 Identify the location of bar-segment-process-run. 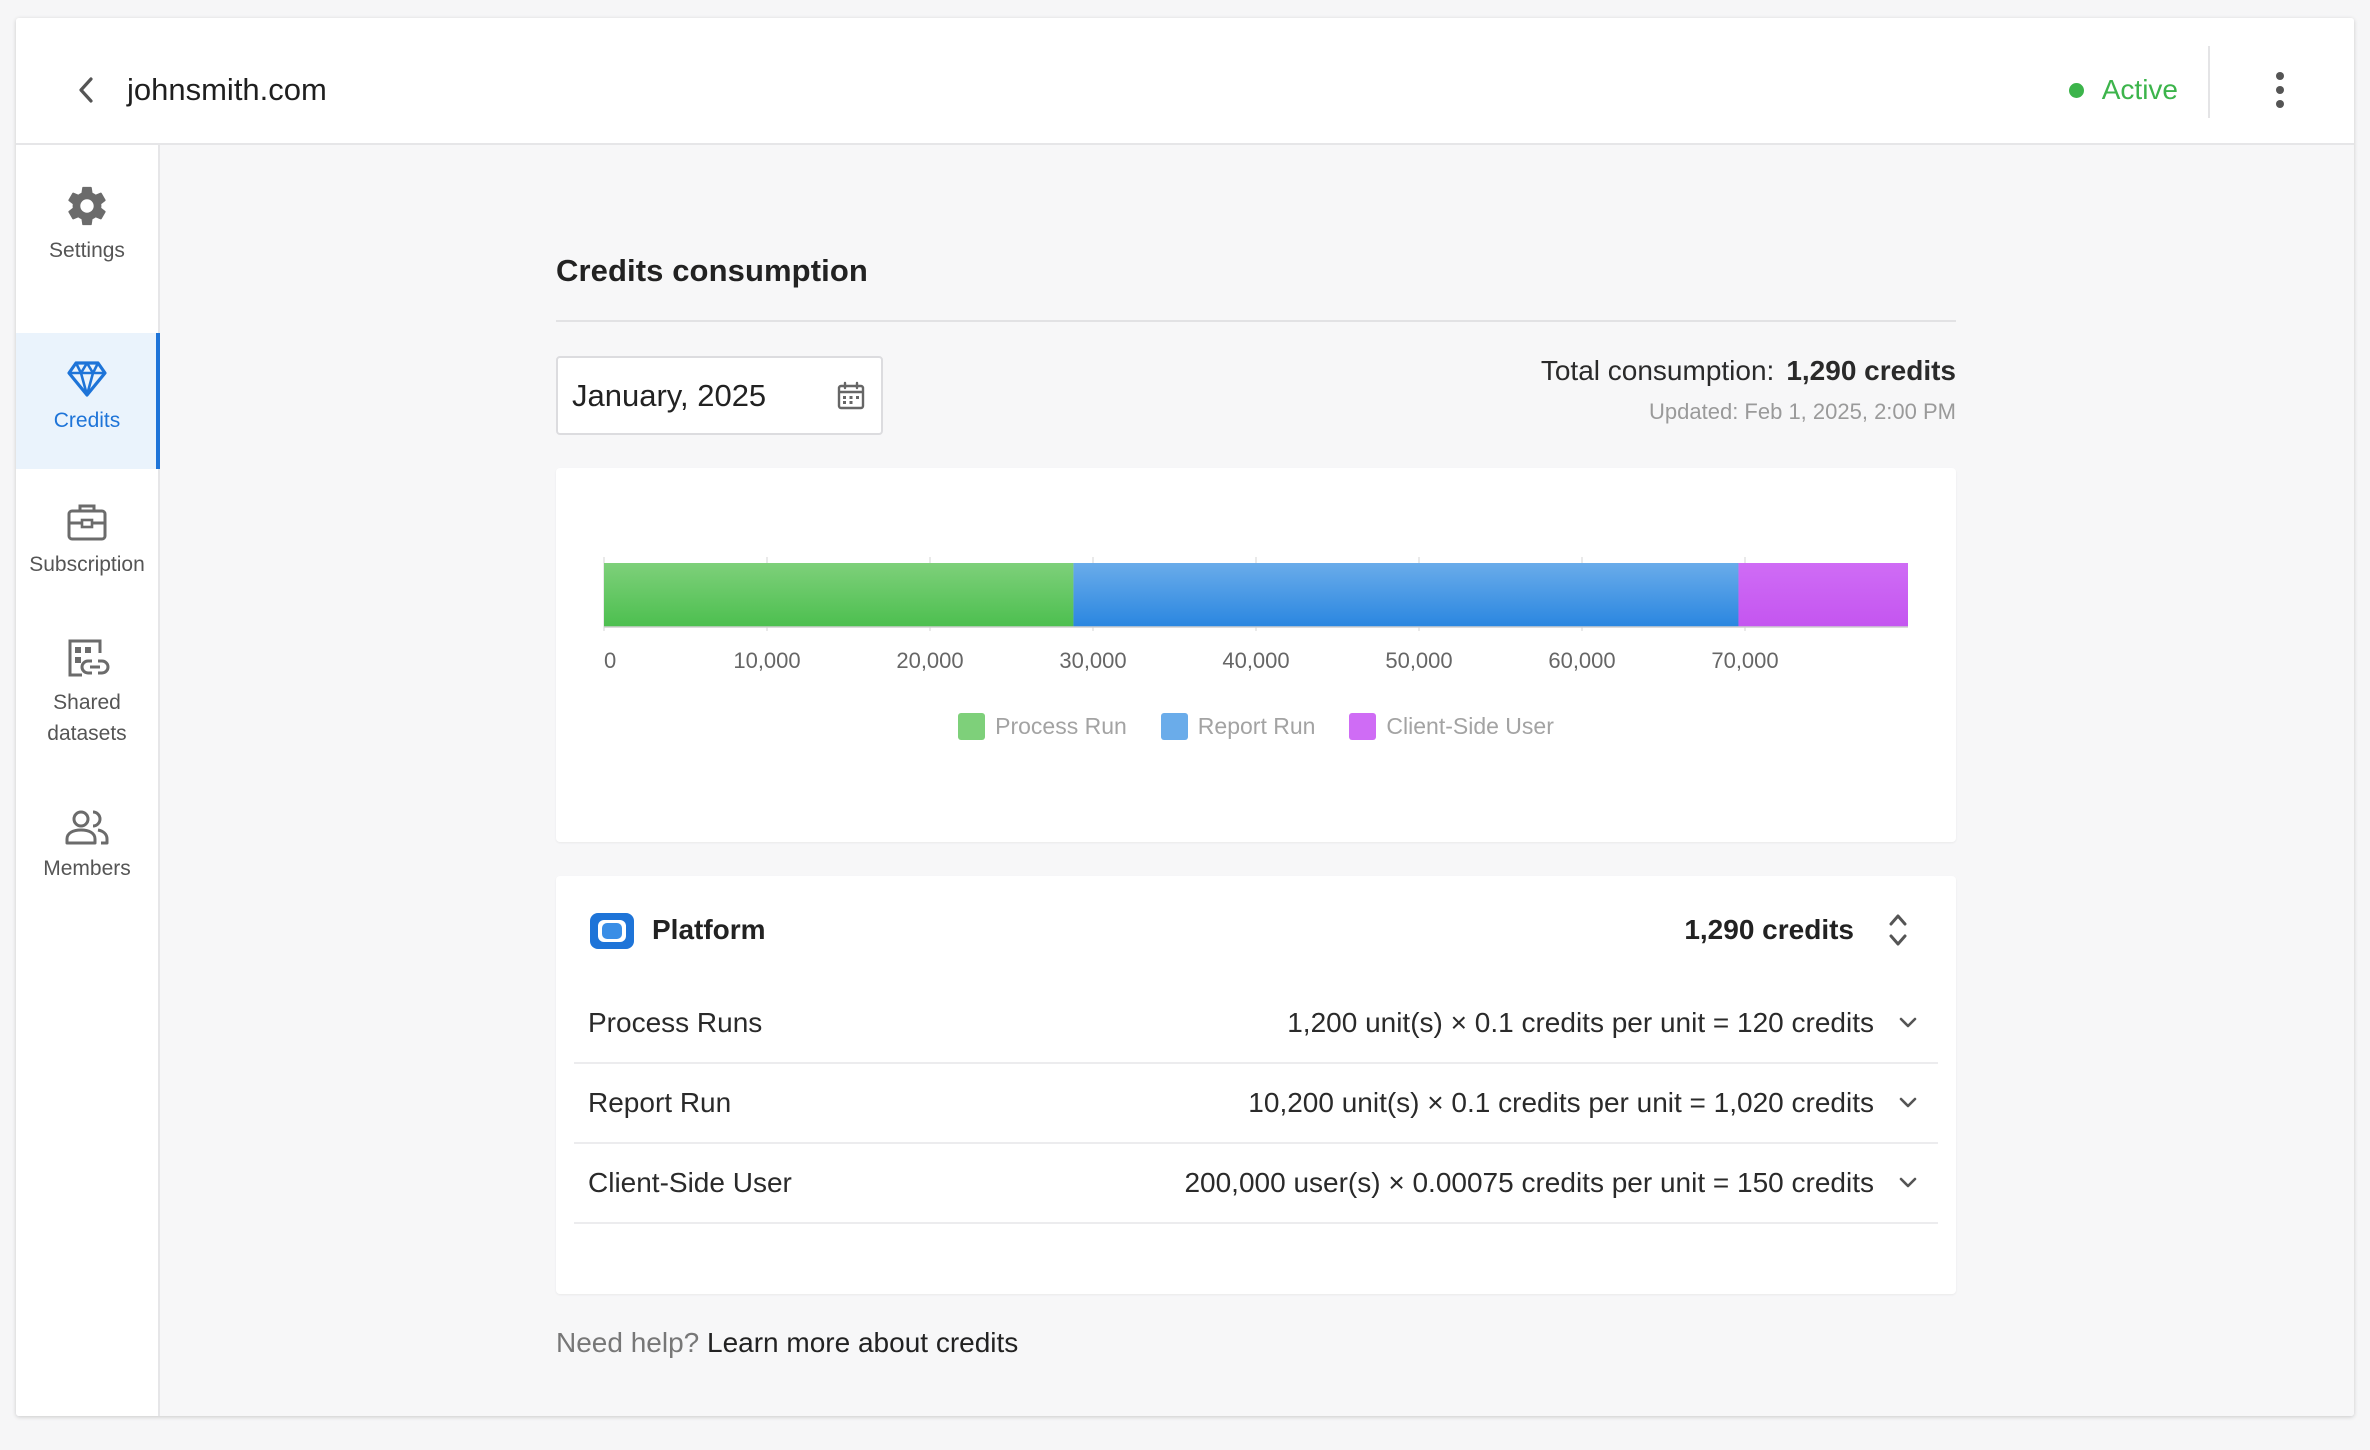
(839, 595).